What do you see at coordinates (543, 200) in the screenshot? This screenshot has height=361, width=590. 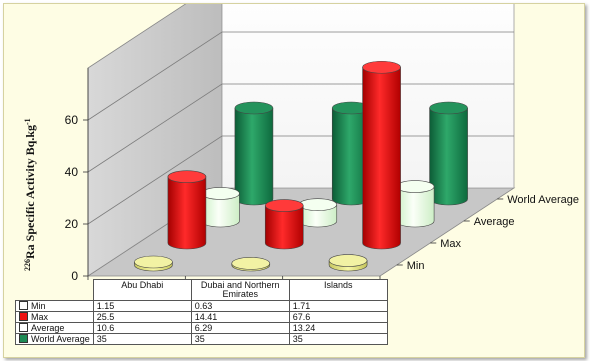 I see `depth-label: World Average` at bounding box center [543, 200].